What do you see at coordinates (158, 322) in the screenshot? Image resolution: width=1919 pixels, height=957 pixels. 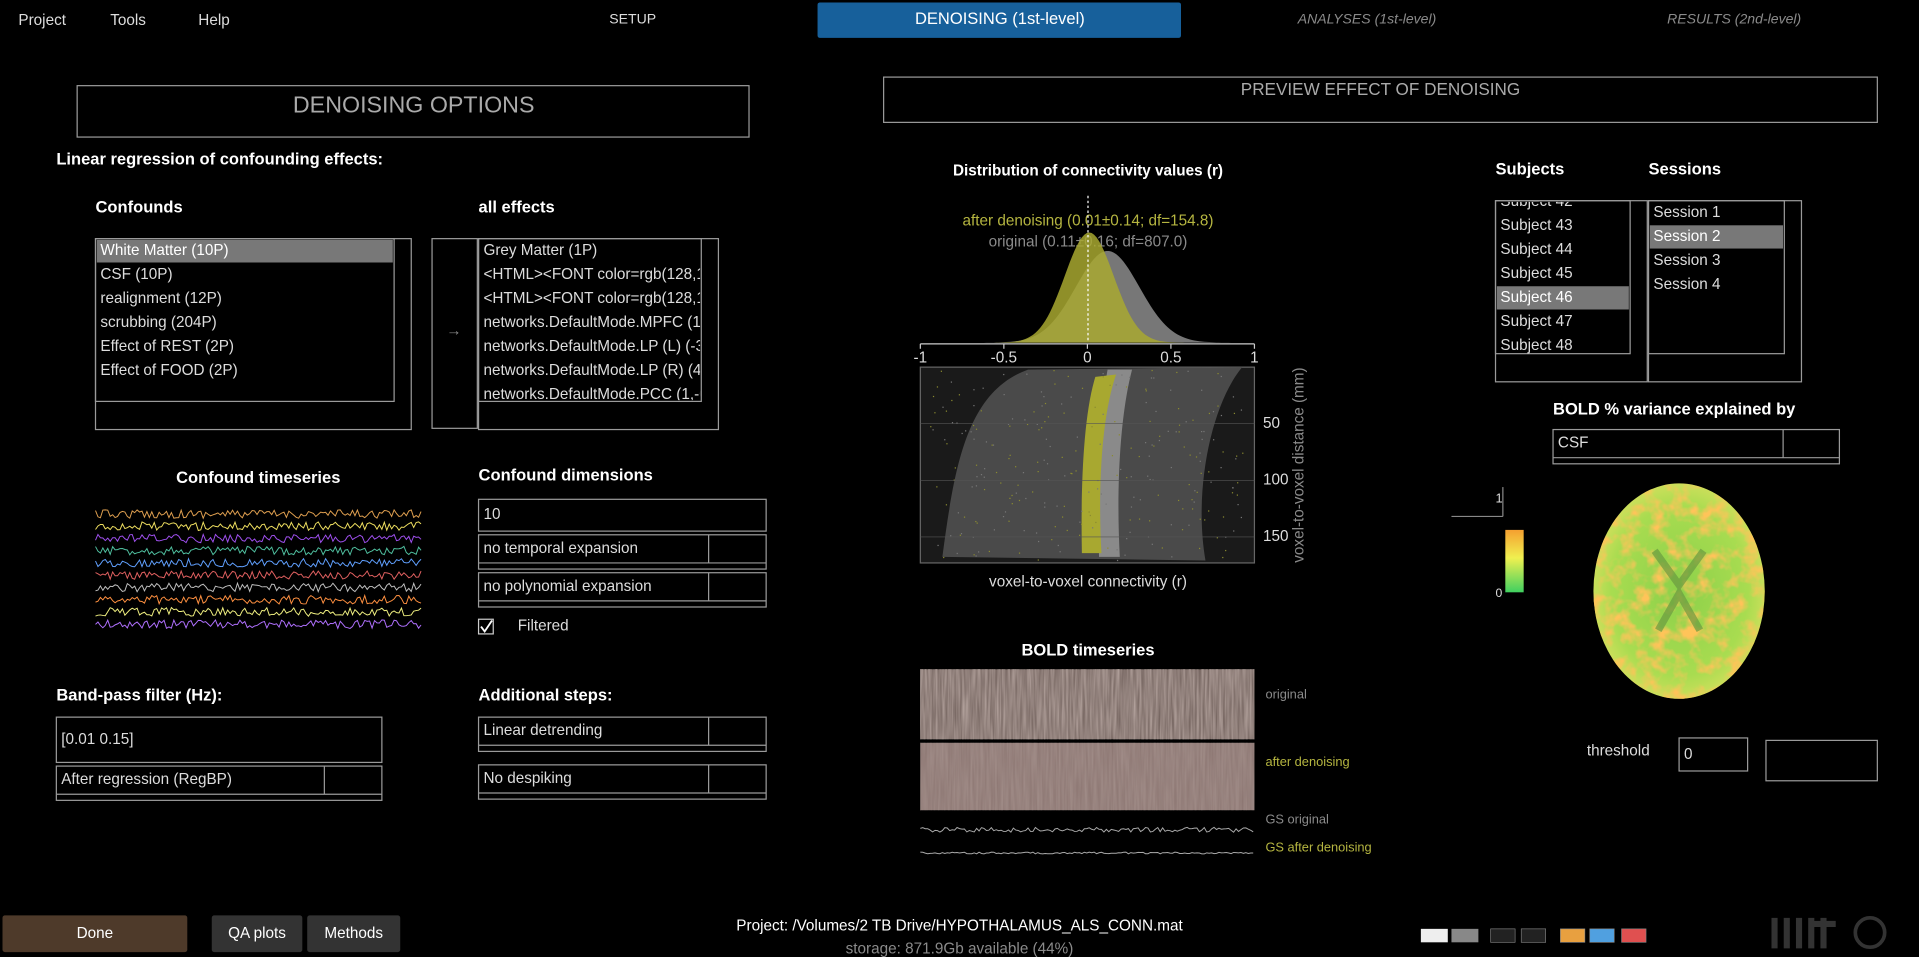 I see `list-item: scrubbing (204P)` at bounding box center [158, 322].